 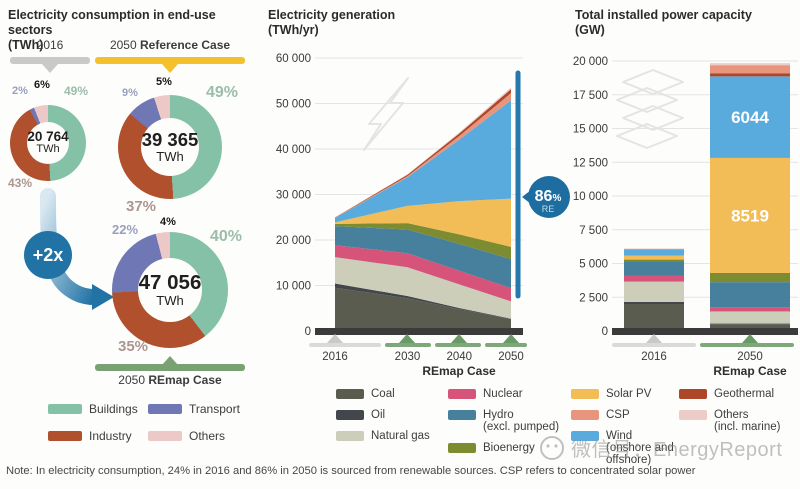 What do you see at coordinates (170, 60) in the screenshot?
I see `scenario-reference-bar` at bounding box center [170, 60].